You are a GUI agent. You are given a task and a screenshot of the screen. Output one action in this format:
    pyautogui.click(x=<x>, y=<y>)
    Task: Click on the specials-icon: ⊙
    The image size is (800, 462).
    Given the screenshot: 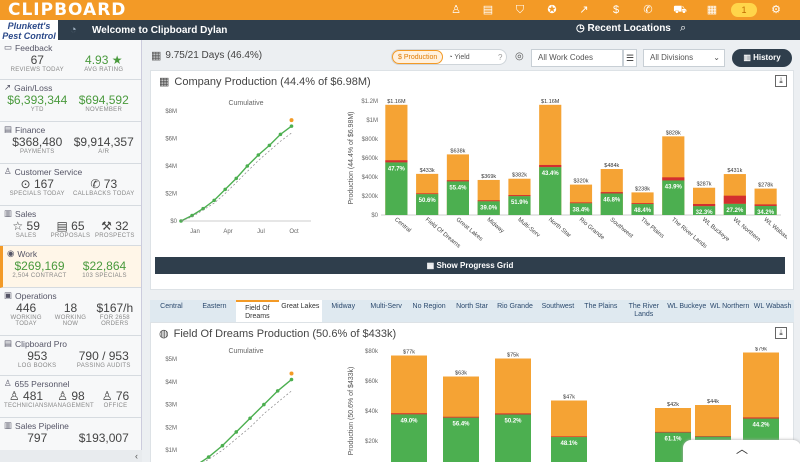 What is the action you would take?
    pyautogui.click(x=25, y=184)
    